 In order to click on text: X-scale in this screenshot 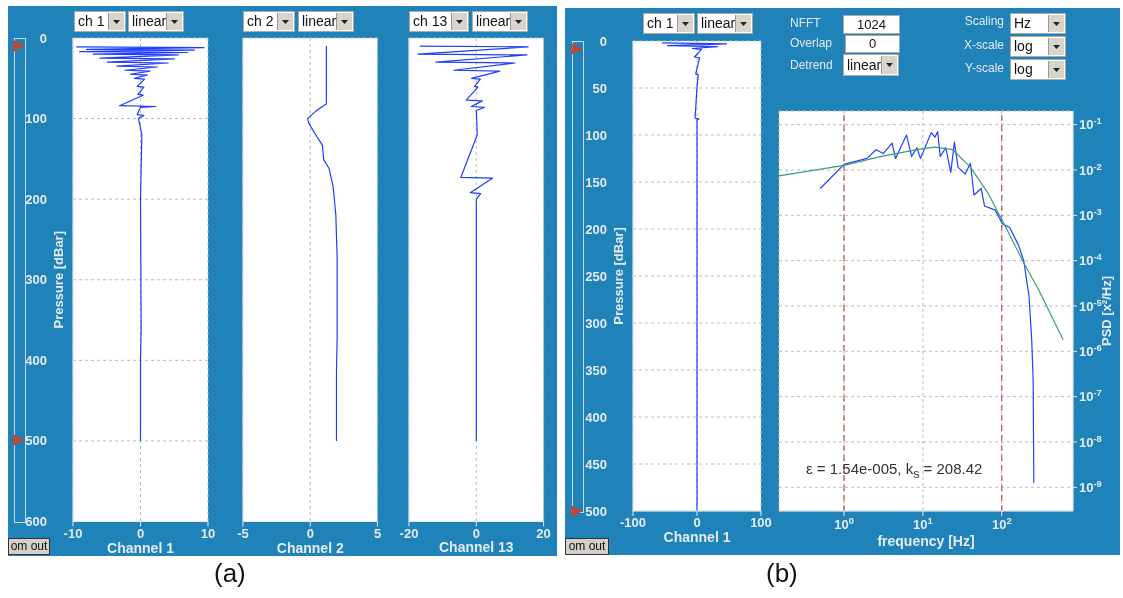, I will do `click(983, 45)`.